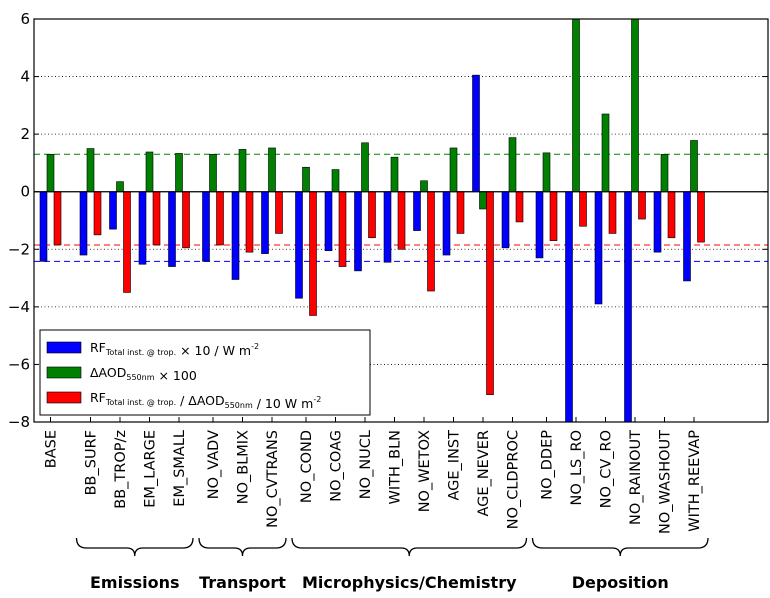 Image resolution: width=770 pixels, height=598 pixels. Describe the element at coordinates (666, 482) in the screenshot. I see `x-category-label: NO_WASHOUT` at that location.